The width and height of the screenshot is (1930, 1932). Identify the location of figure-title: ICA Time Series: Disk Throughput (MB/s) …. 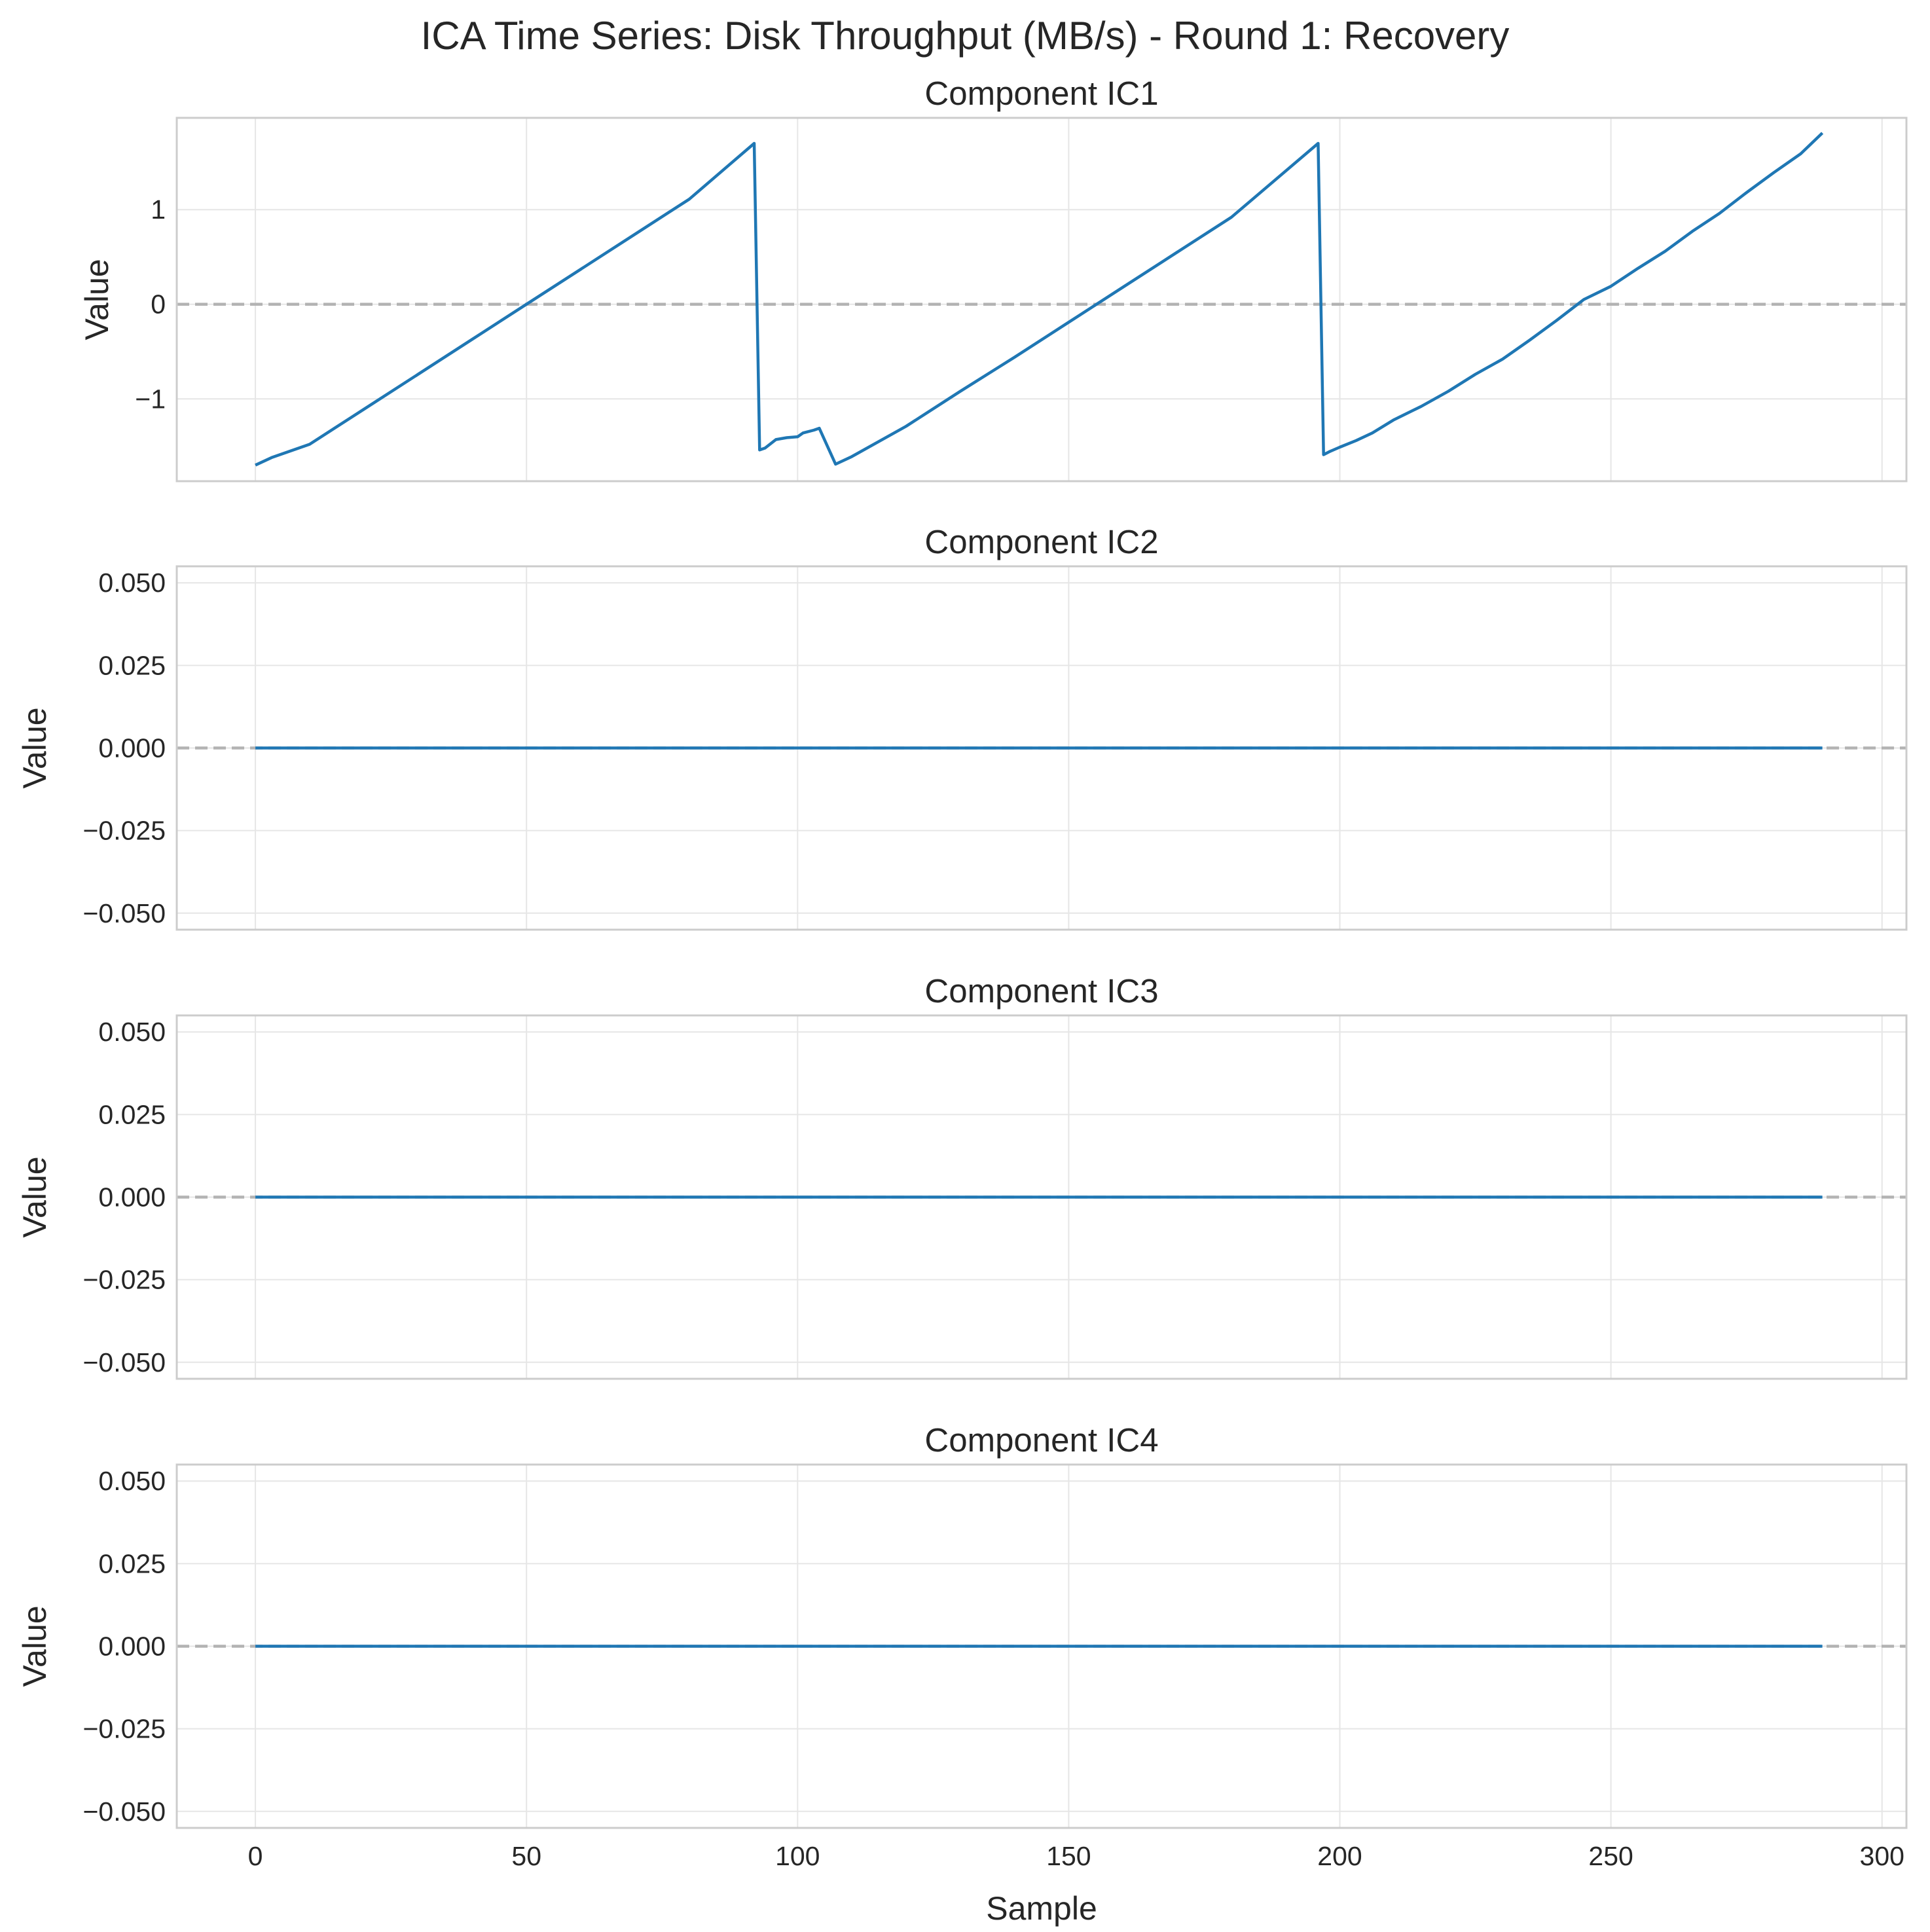
(965, 36).